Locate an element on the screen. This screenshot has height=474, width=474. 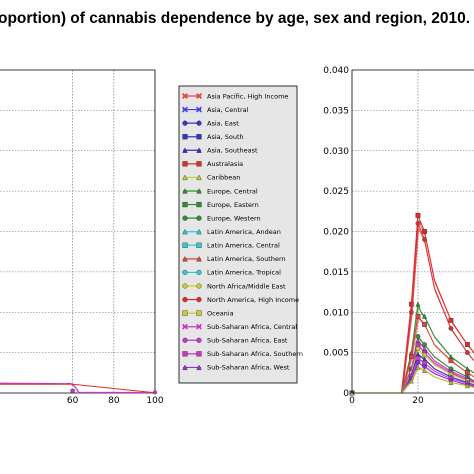
legend-entry-label: Latin America, Southern is located at coordinates (246, 259).